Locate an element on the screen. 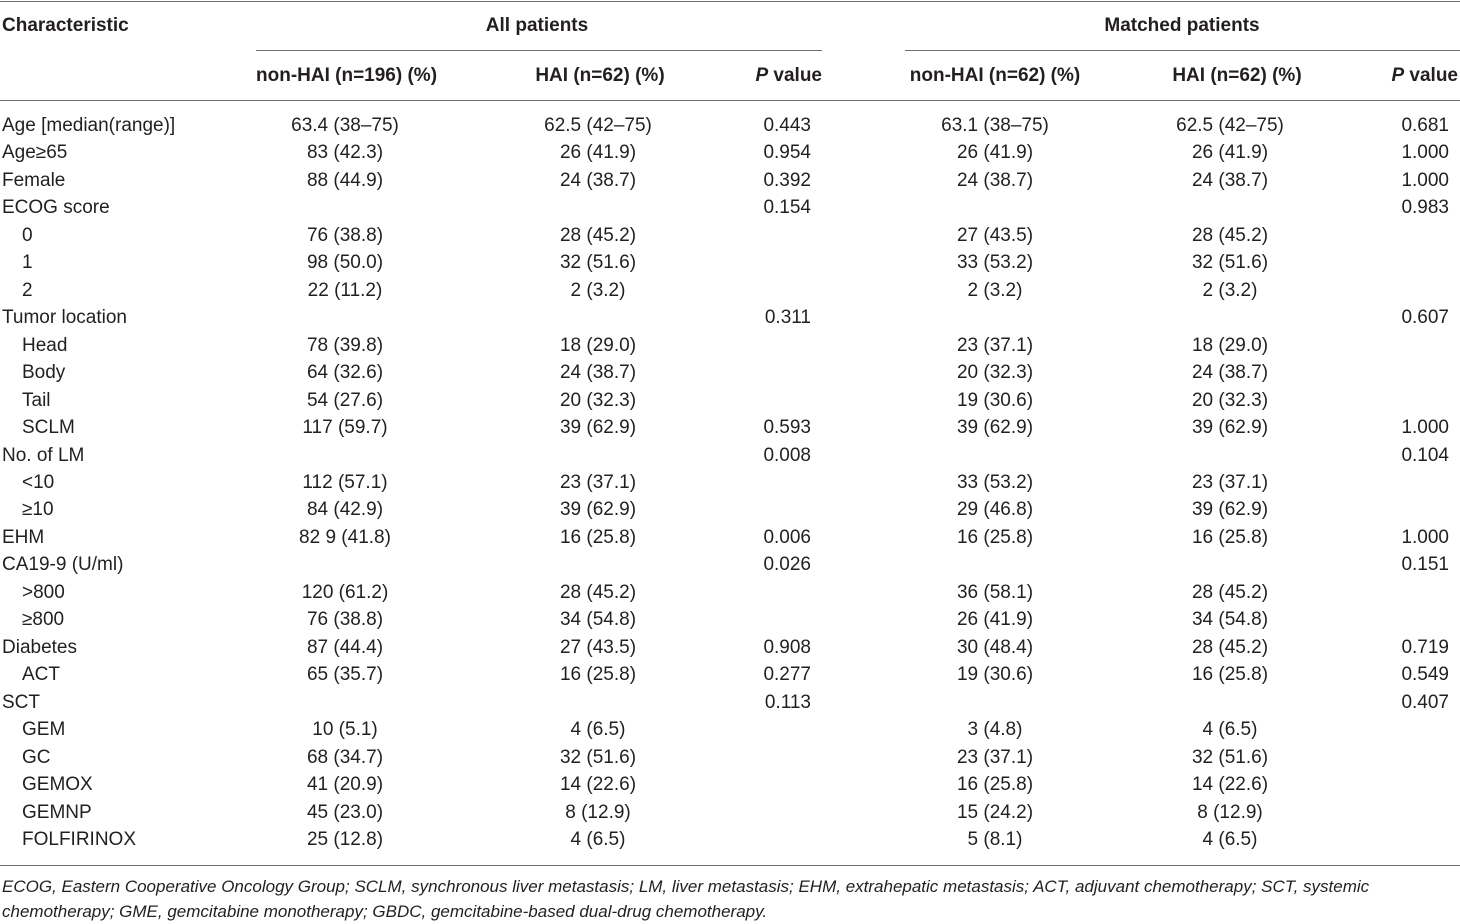  row-label: CA19-9 (U/ml) is located at coordinates (63, 565).